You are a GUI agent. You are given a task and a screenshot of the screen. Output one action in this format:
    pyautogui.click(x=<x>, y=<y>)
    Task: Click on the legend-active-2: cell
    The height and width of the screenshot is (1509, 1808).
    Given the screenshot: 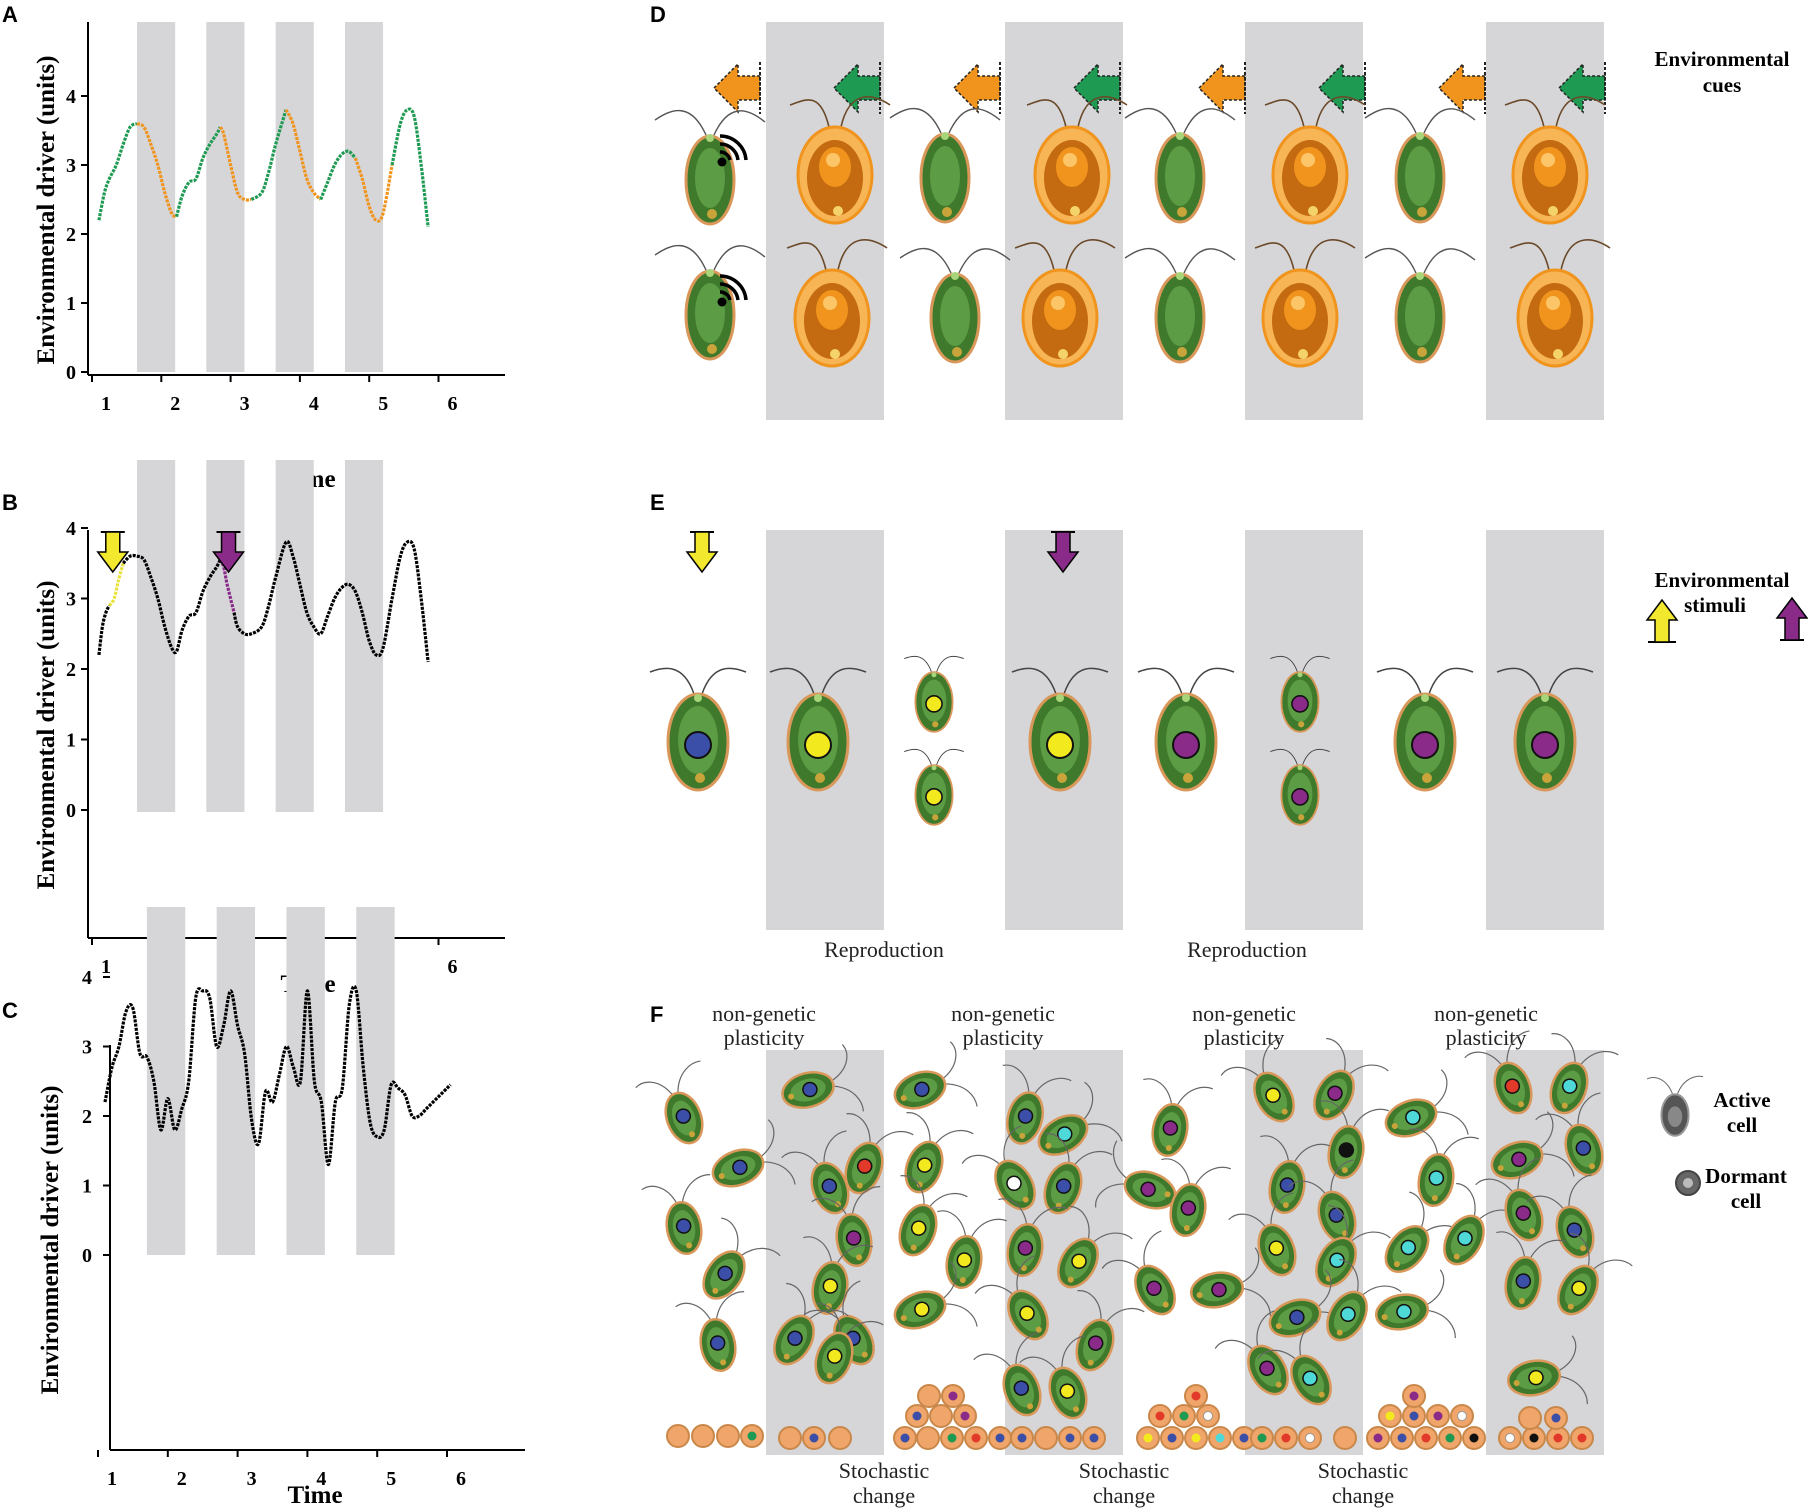 What is the action you would take?
    pyautogui.click(x=1742, y=1125)
    